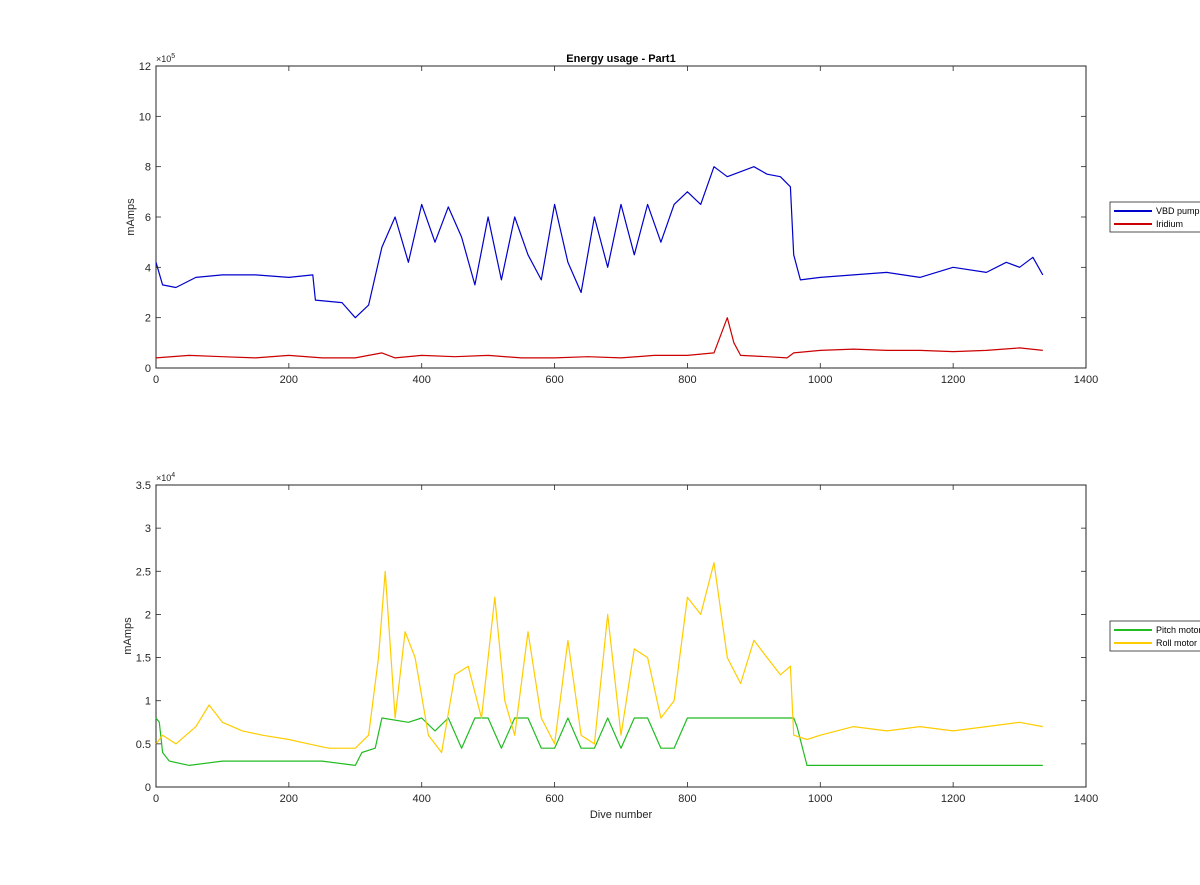 The image size is (1200, 885). Describe the element at coordinates (148, 702) in the screenshot. I see `bottom-y-tick-label: 1` at that location.